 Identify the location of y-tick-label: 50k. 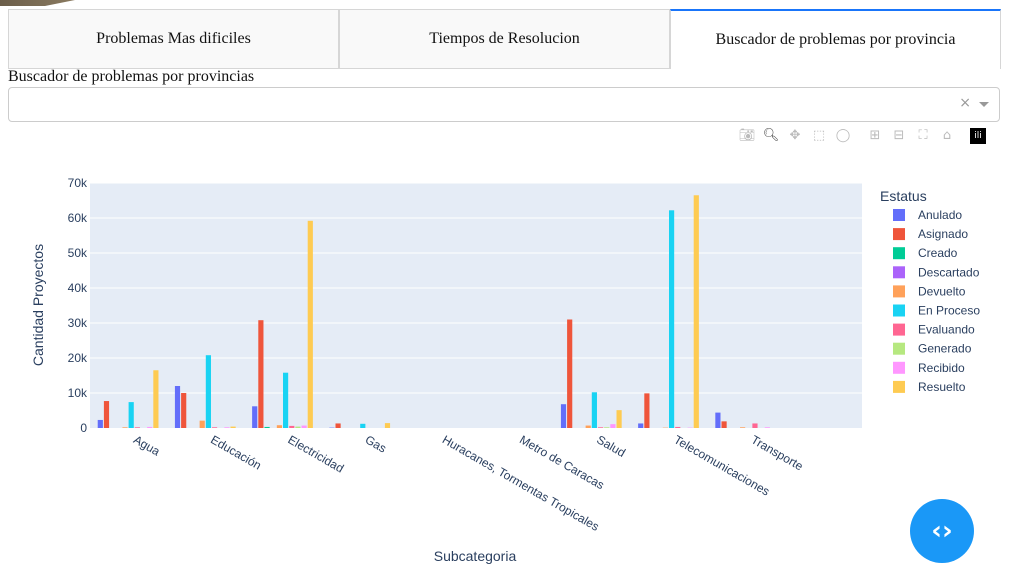
(78, 253).